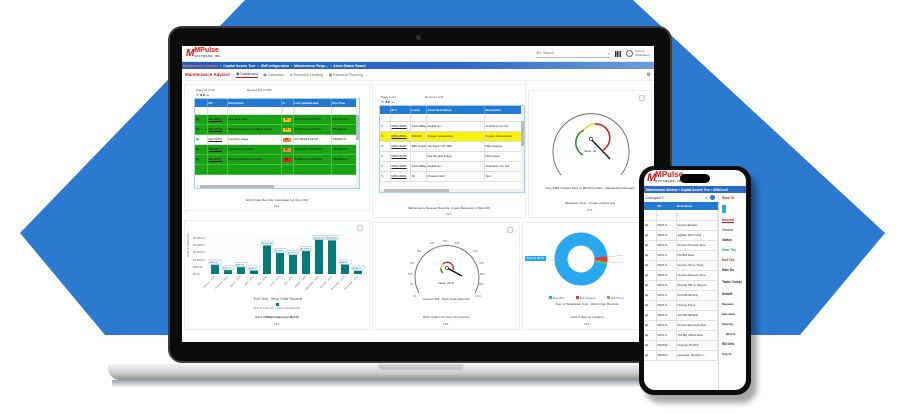  I want to click on list-item: ▤ WKO-0... PM Boil Kleer, so click(681, 255).